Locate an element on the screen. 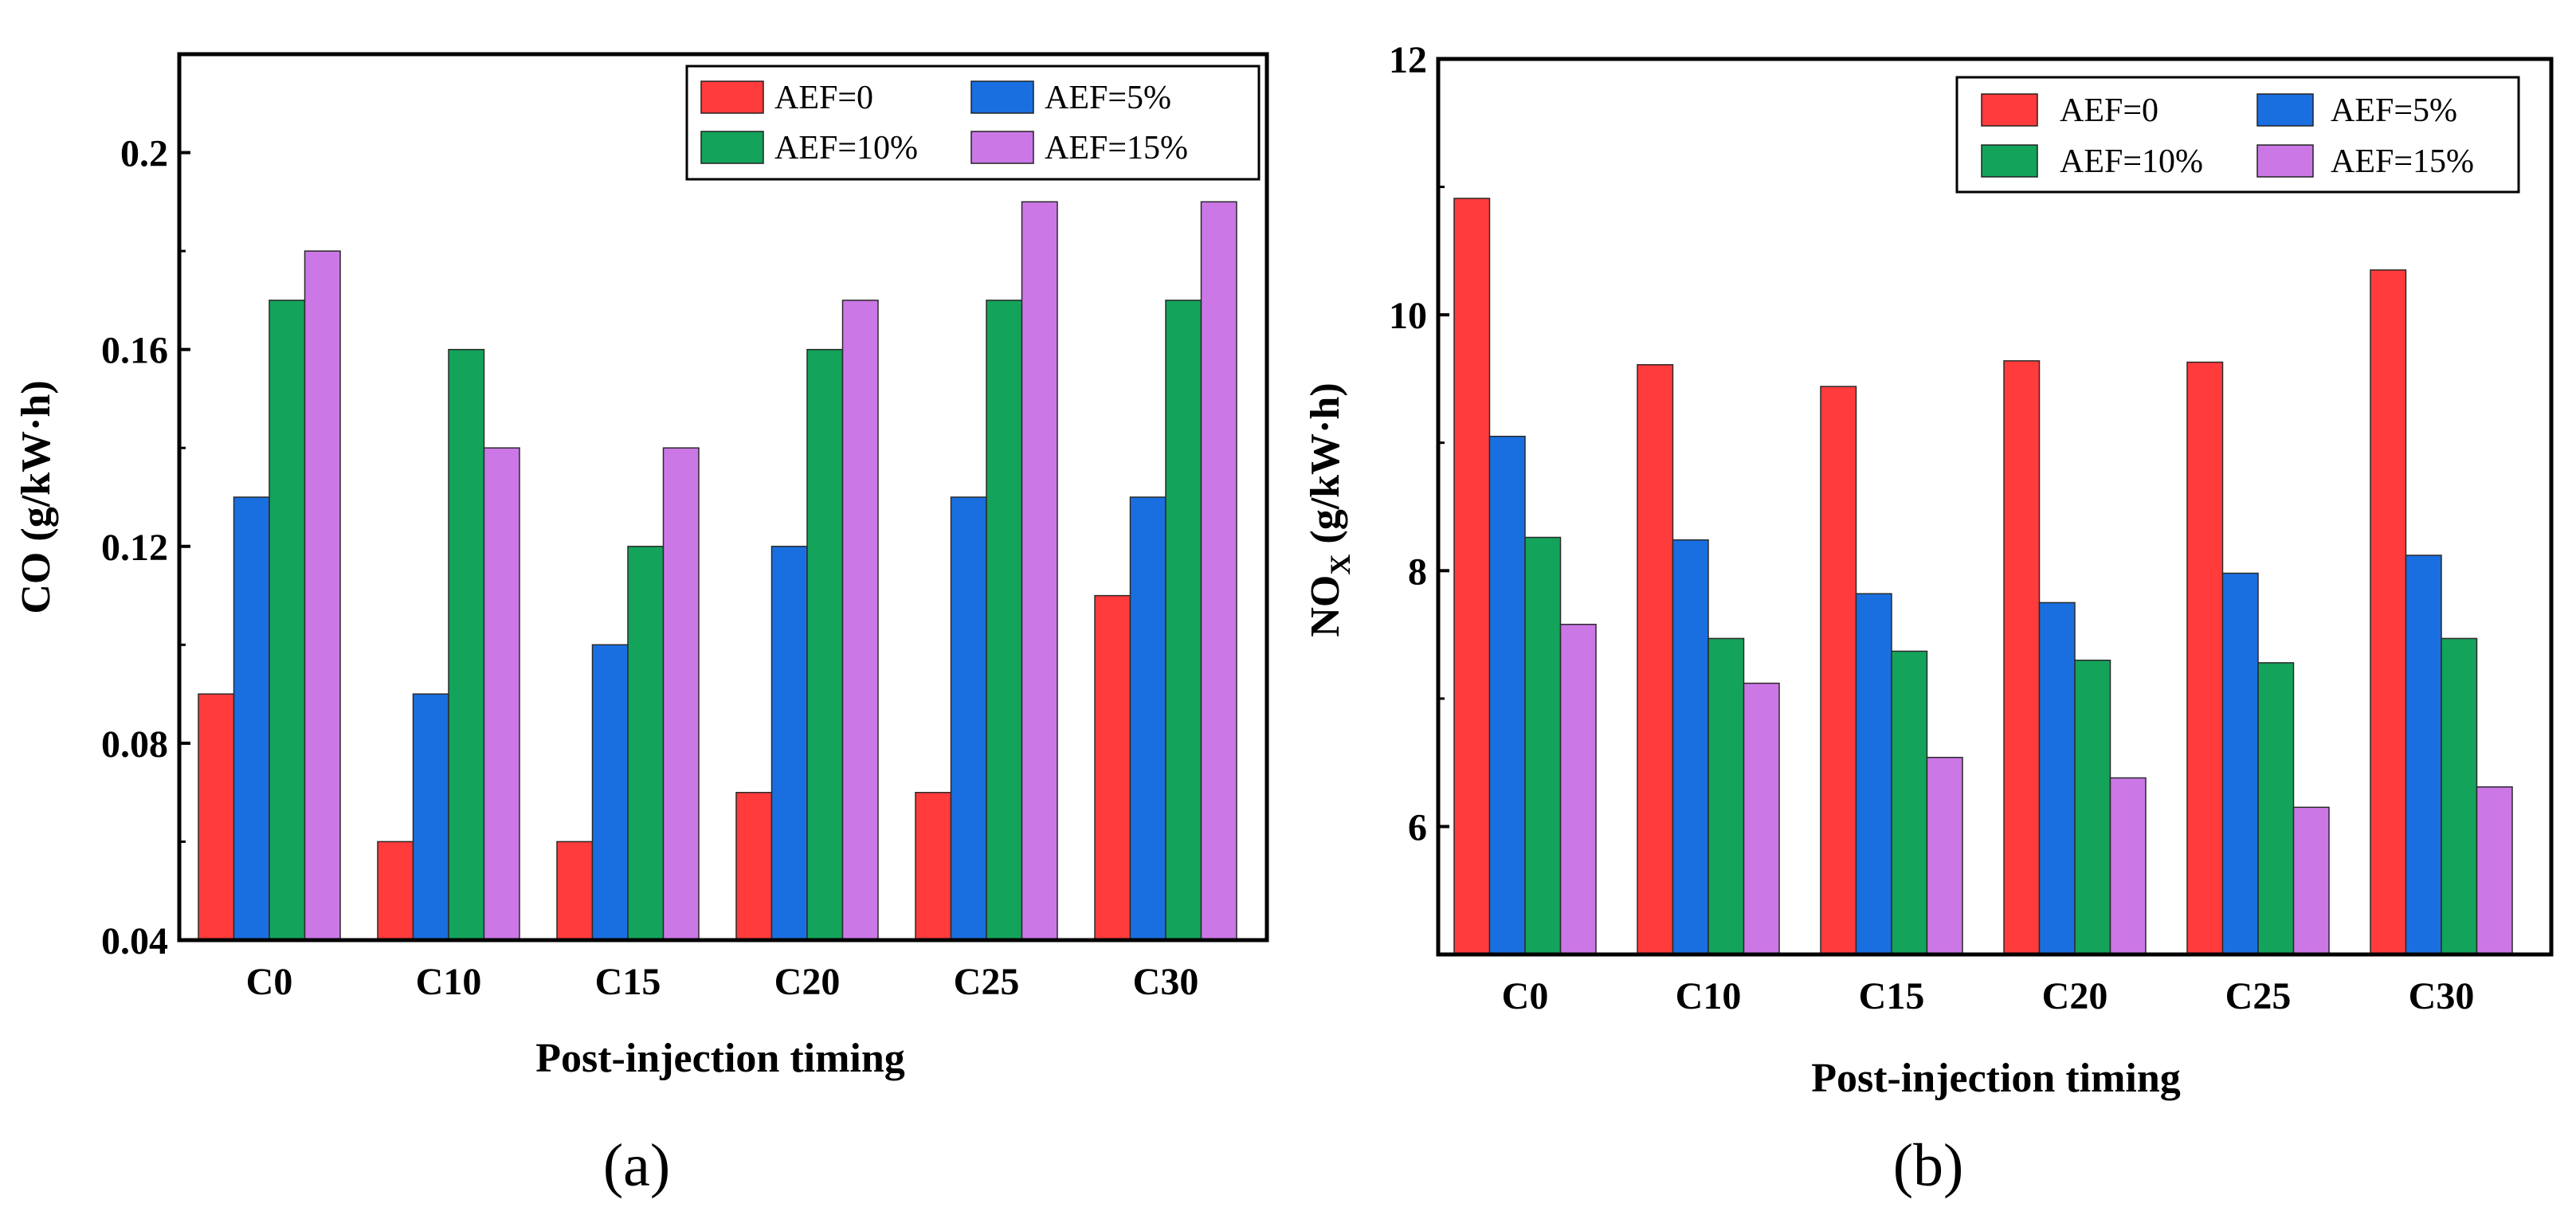 This screenshot has height=1211, width=2576. y-tick-label: 0.04 is located at coordinates (134, 941).